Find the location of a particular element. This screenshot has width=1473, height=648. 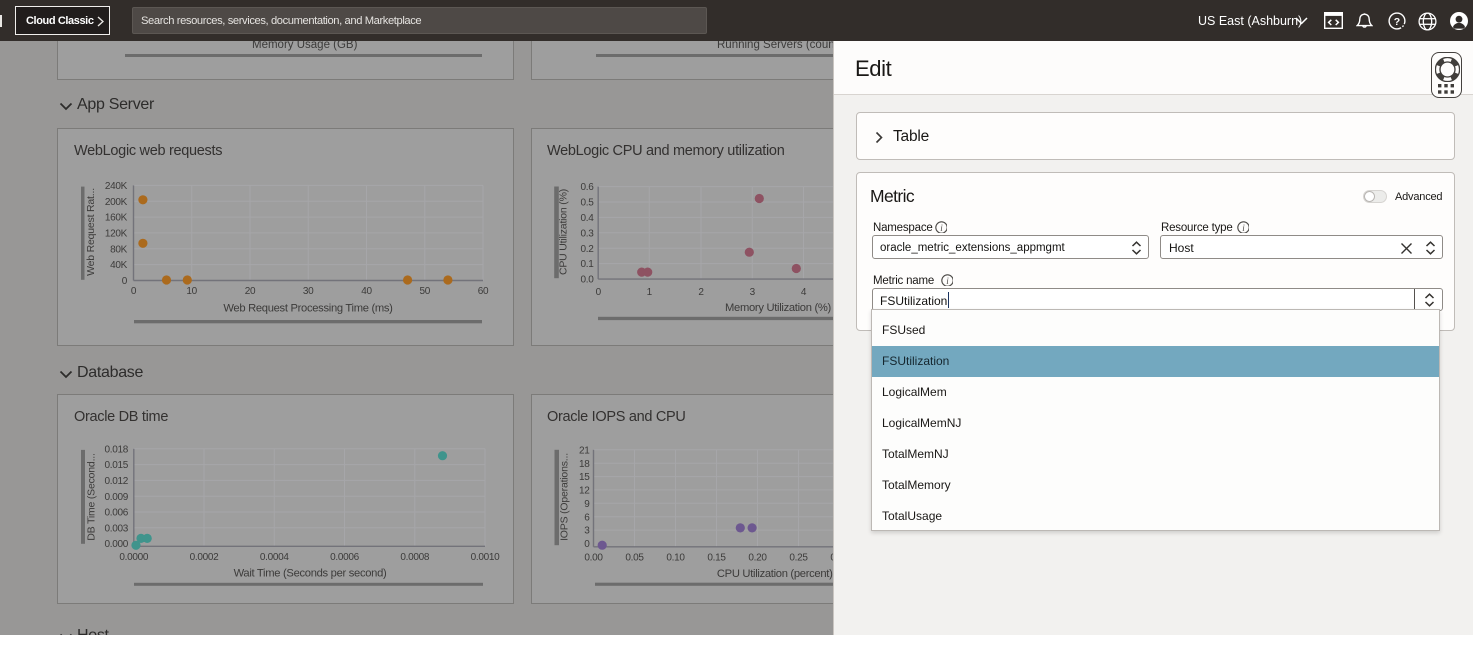

svg-text: 0.0008 is located at coordinates (415, 557).